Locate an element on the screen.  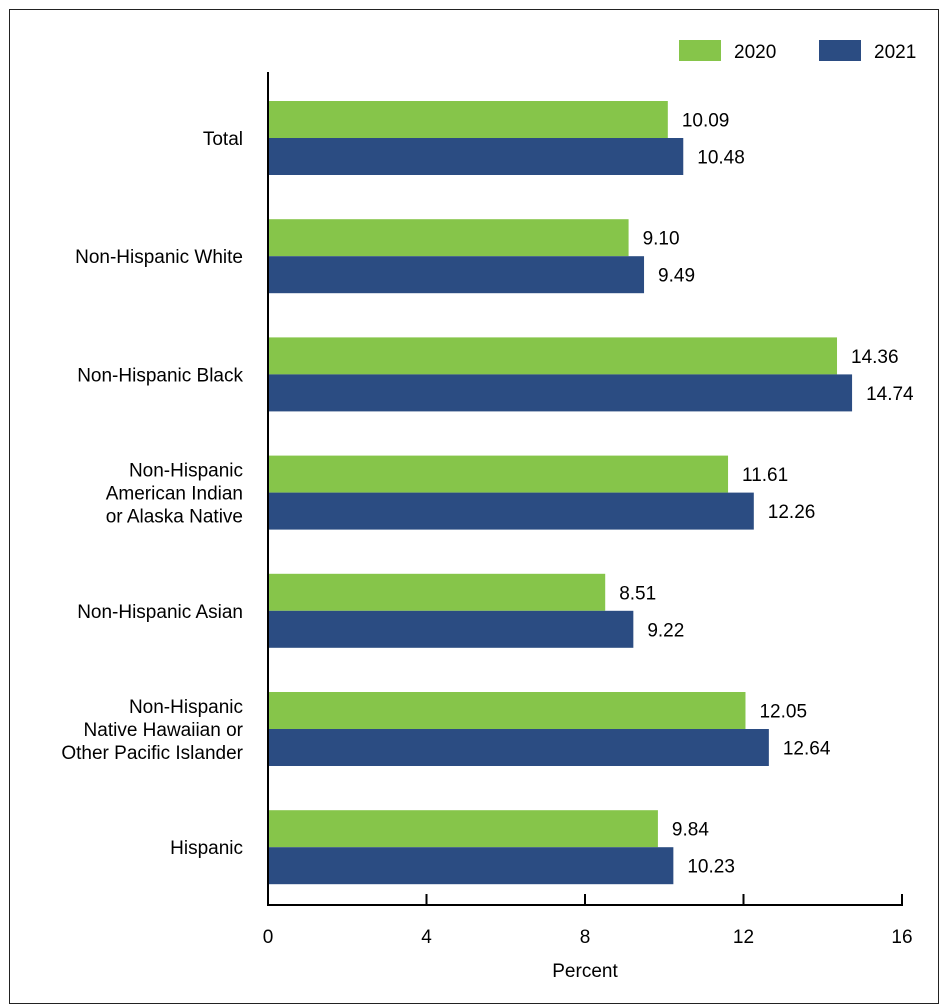
data-label-2020-6: 9.84 is located at coordinates (690, 830).